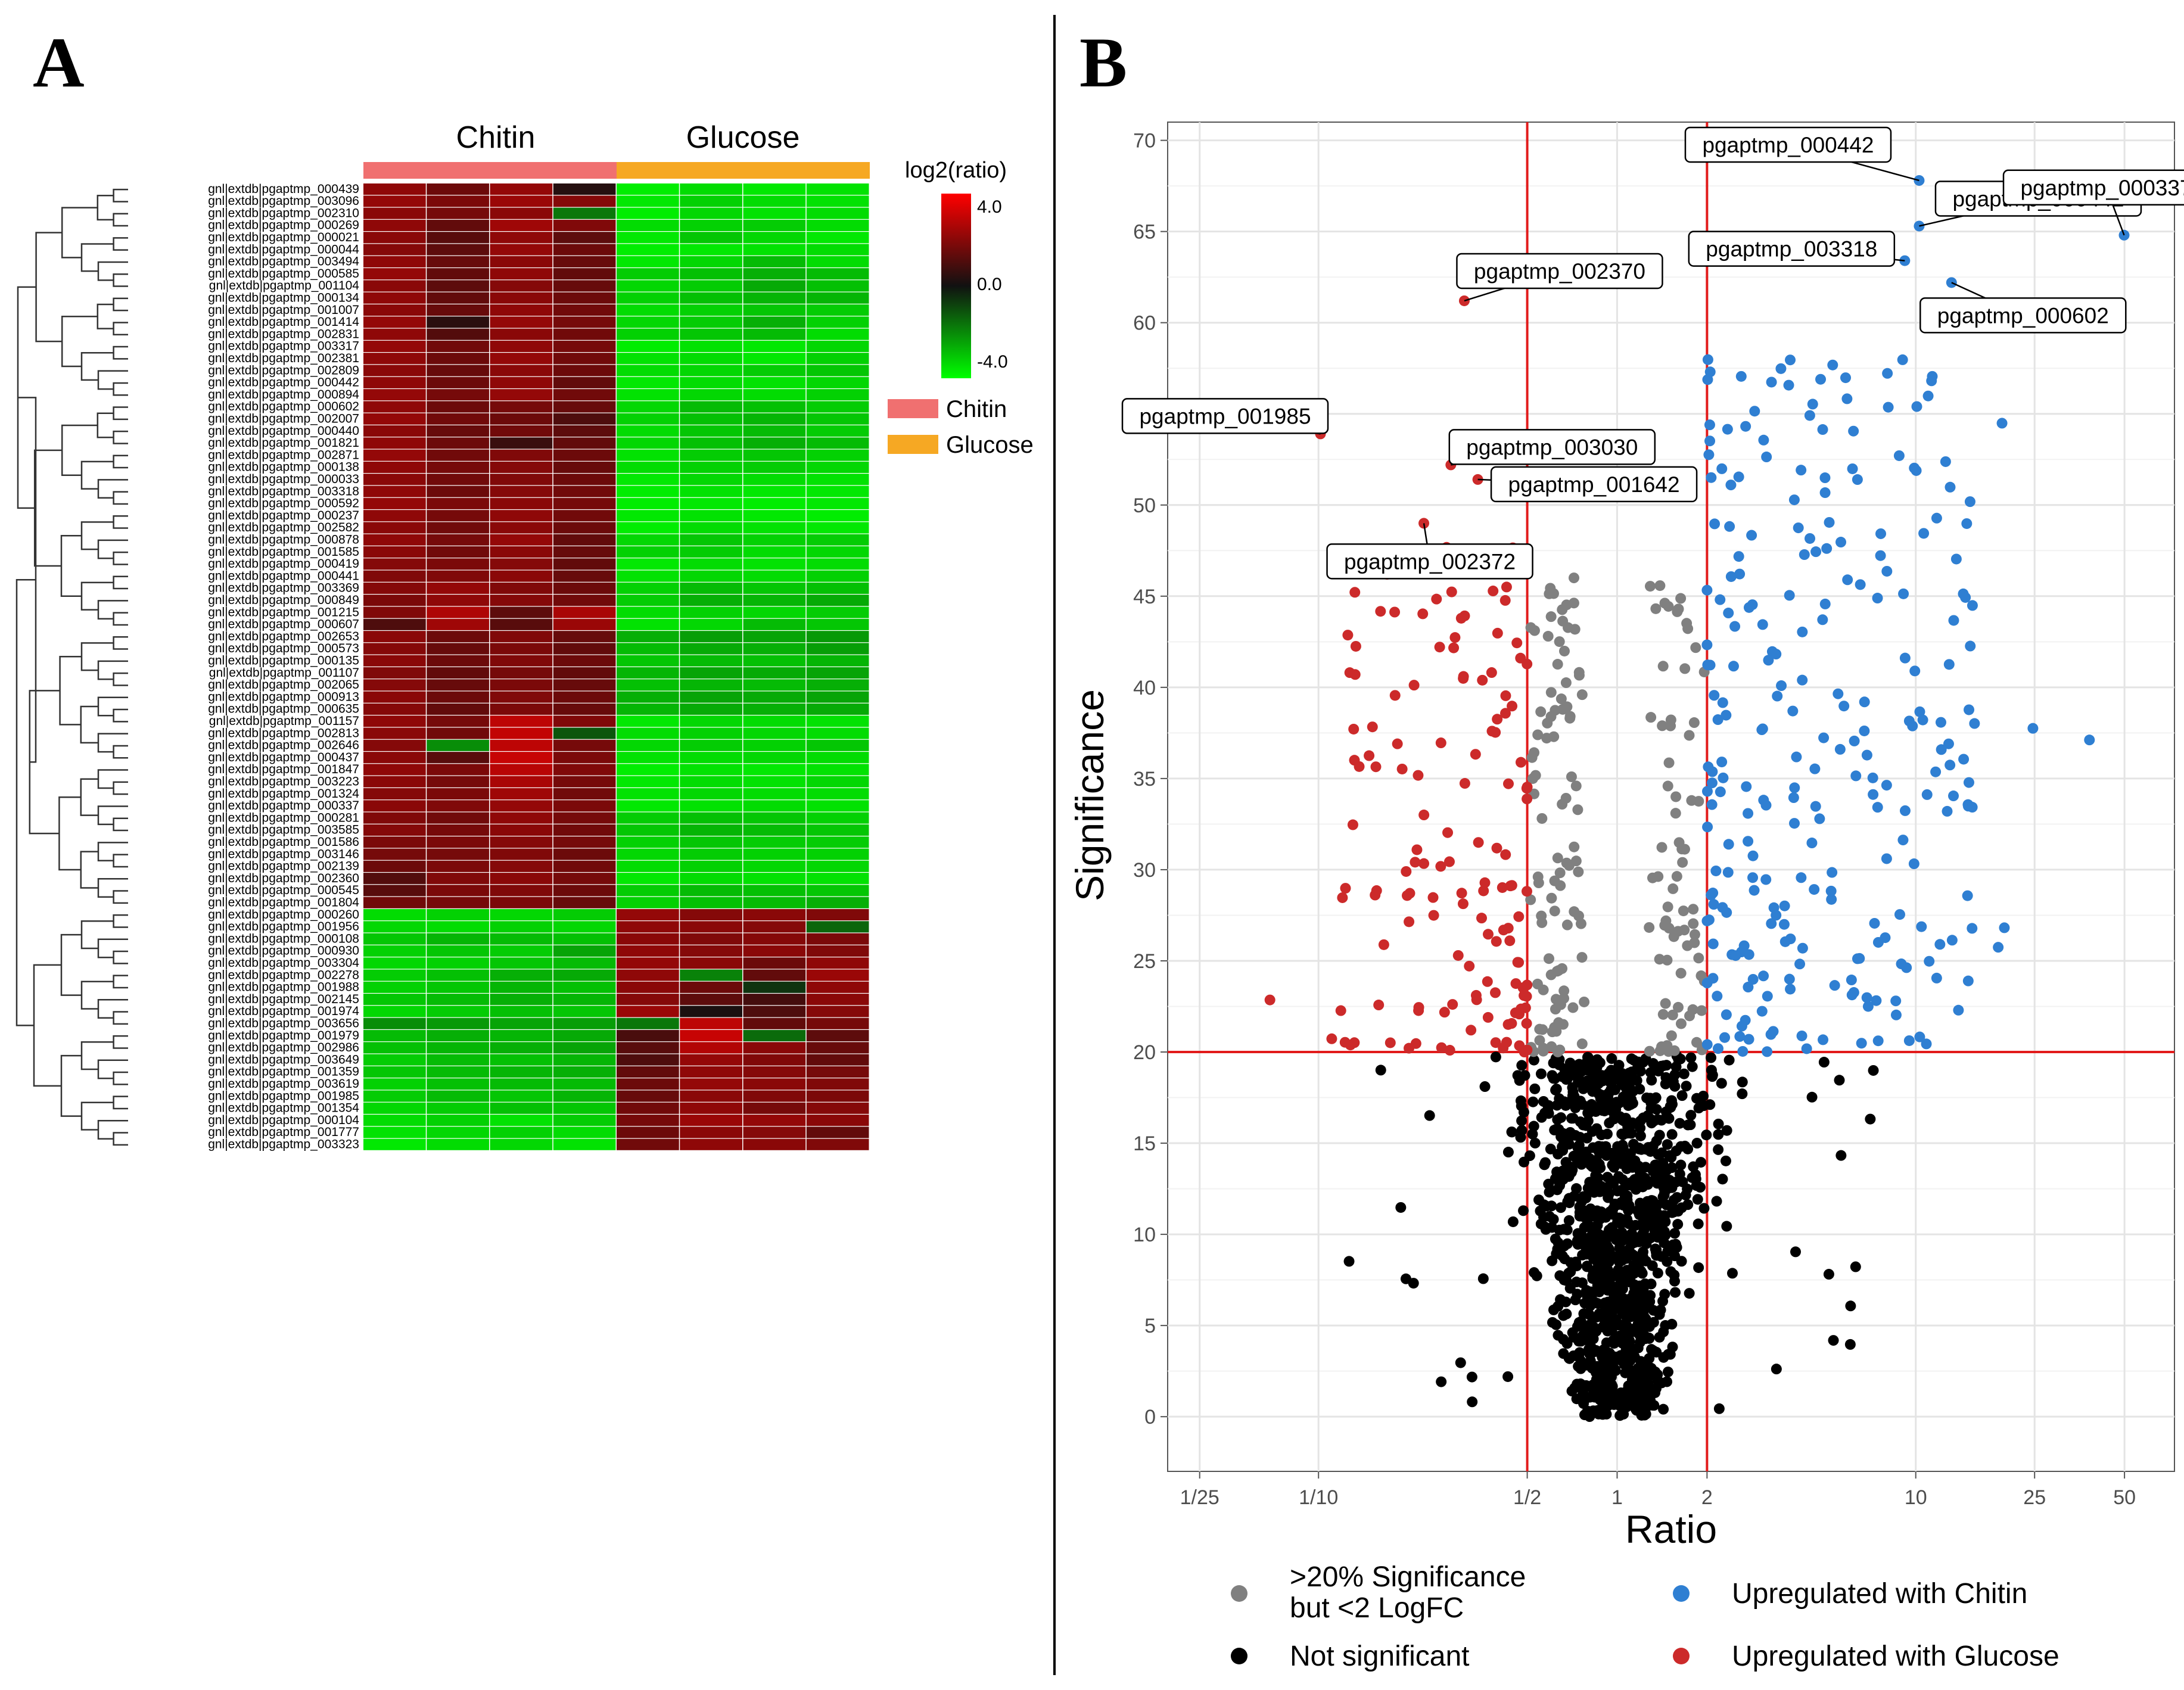 The height and width of the screenshot is (1690, 2184). What do you see at coordinates (71, 667) in the screenshot?
I see `heatmap-dendrogram` at bounding box center [71, 667].